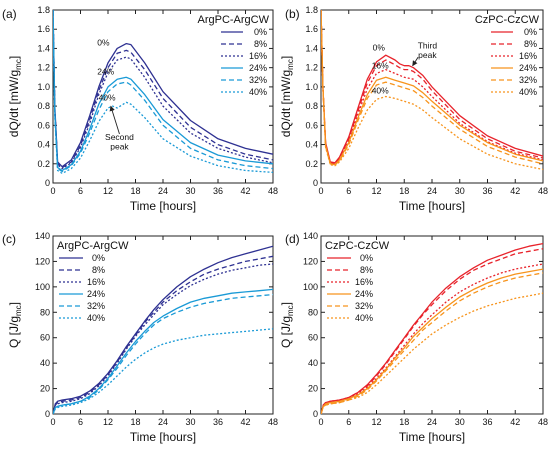  Describe the element at coordinates (103, 43) in the screenshot. I see `annotation-label: 0%` at that location.